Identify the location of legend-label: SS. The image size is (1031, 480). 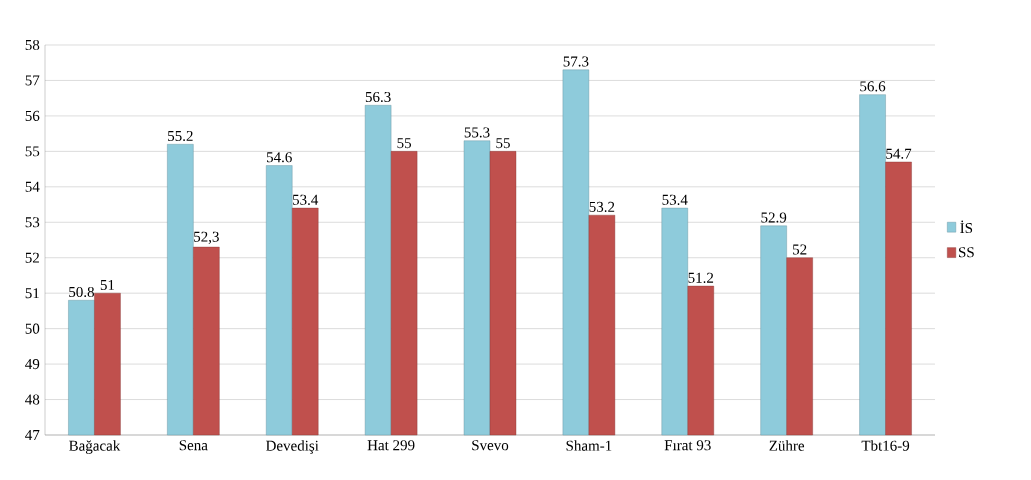
(966, 252).